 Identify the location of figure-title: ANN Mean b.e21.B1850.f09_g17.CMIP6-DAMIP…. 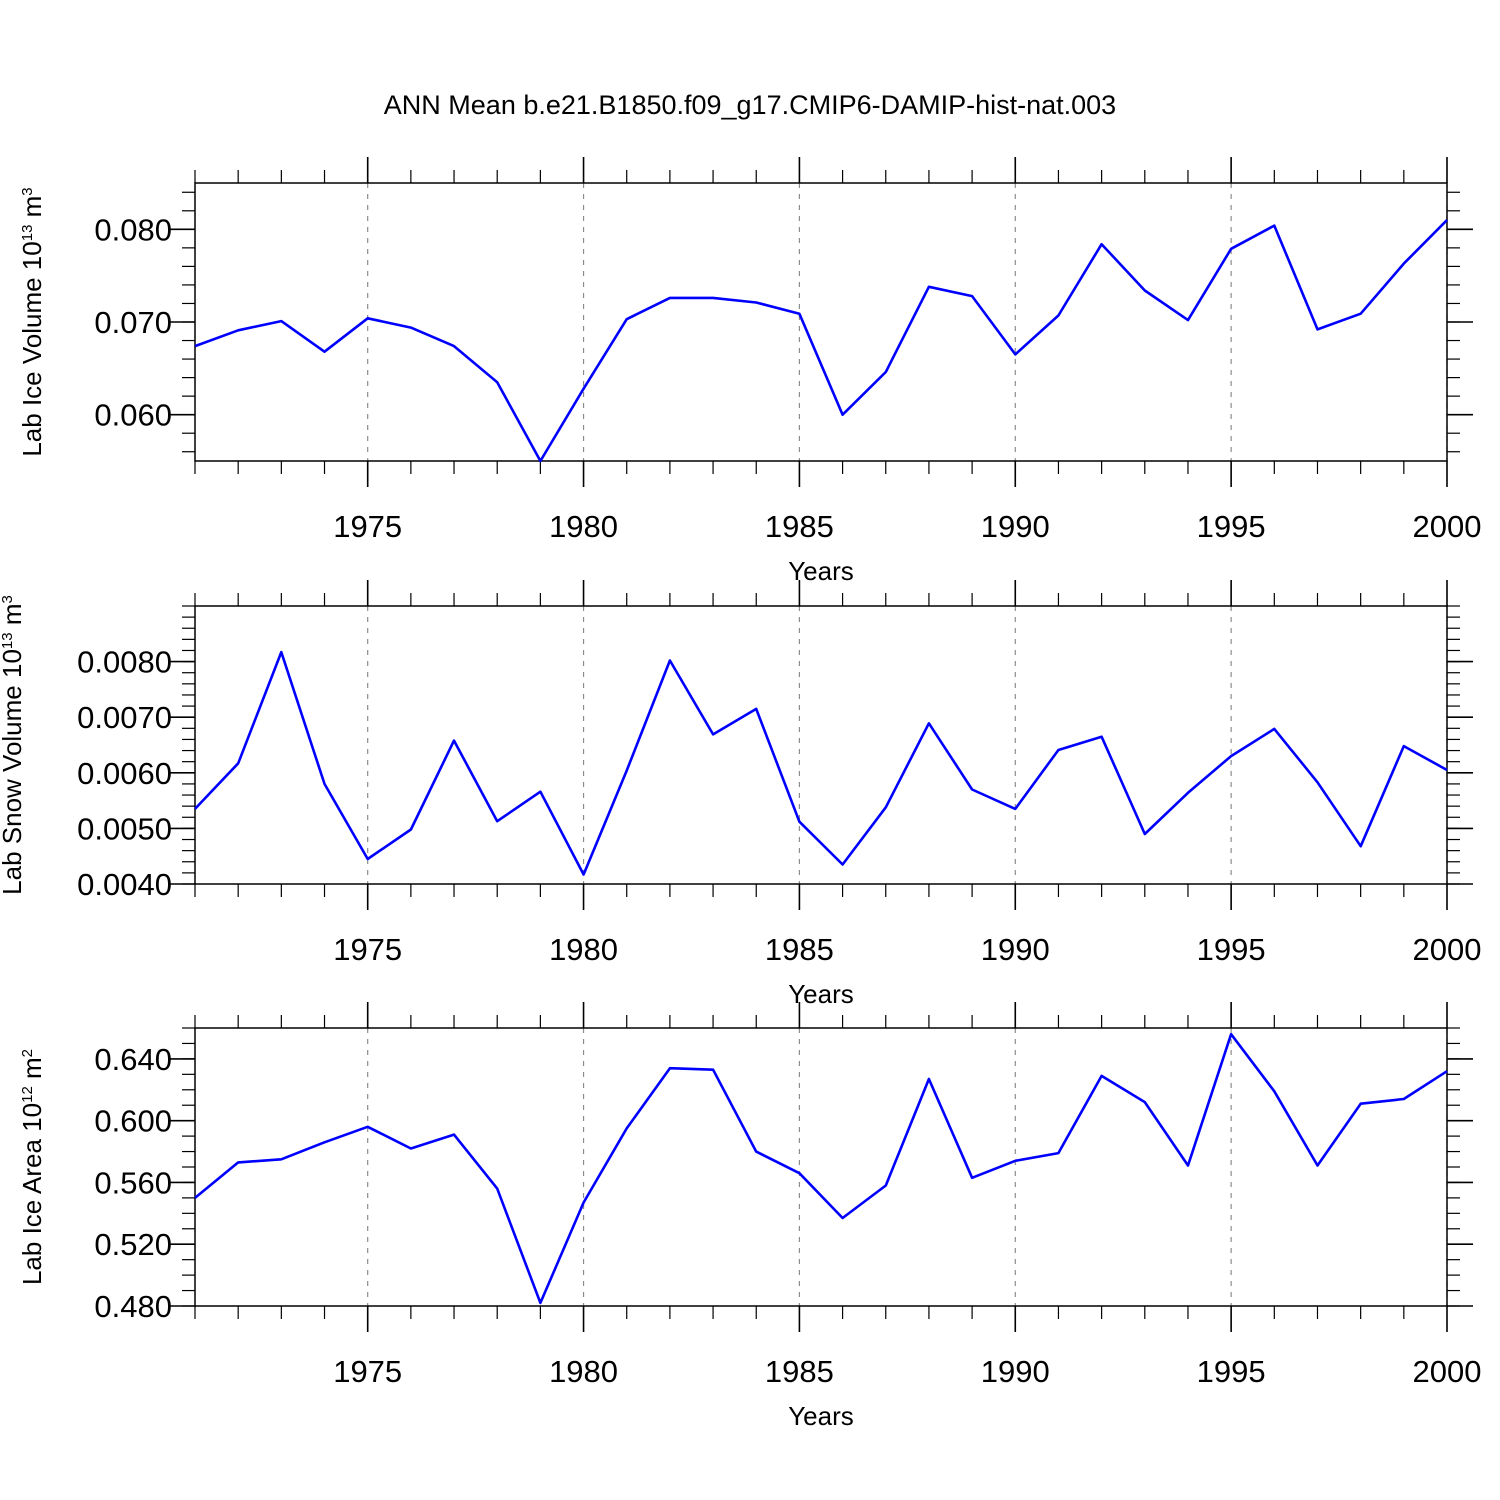
(750, 105).